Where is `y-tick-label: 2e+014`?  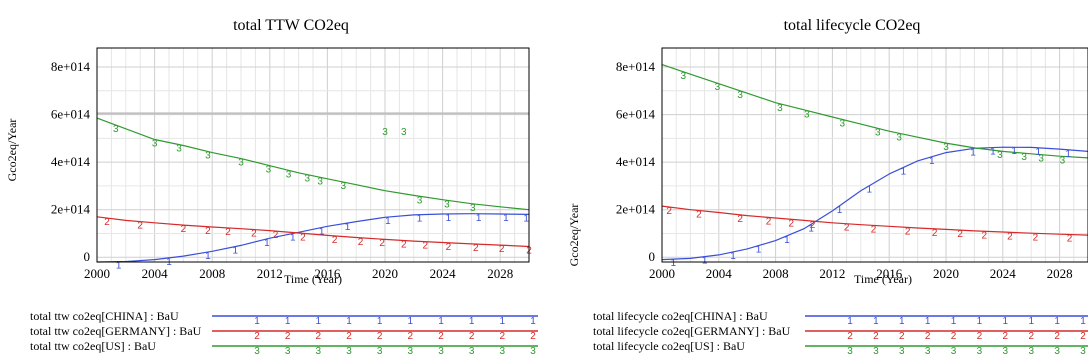
y-tick-label: 2e+014 is located at coordinates (71, 209).